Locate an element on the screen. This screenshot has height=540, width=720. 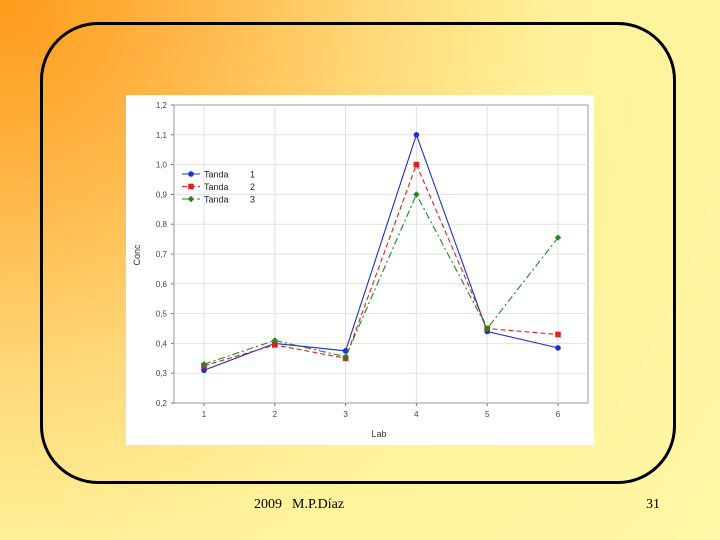
x-axis-label: Lab is located at coordinates (378, 434).